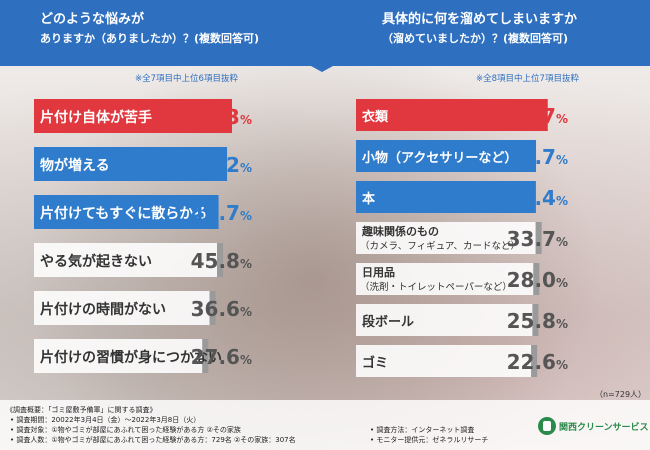  Describe the element at coordinates (322, 66) in the screenshot. I see `header-notch` at that location.